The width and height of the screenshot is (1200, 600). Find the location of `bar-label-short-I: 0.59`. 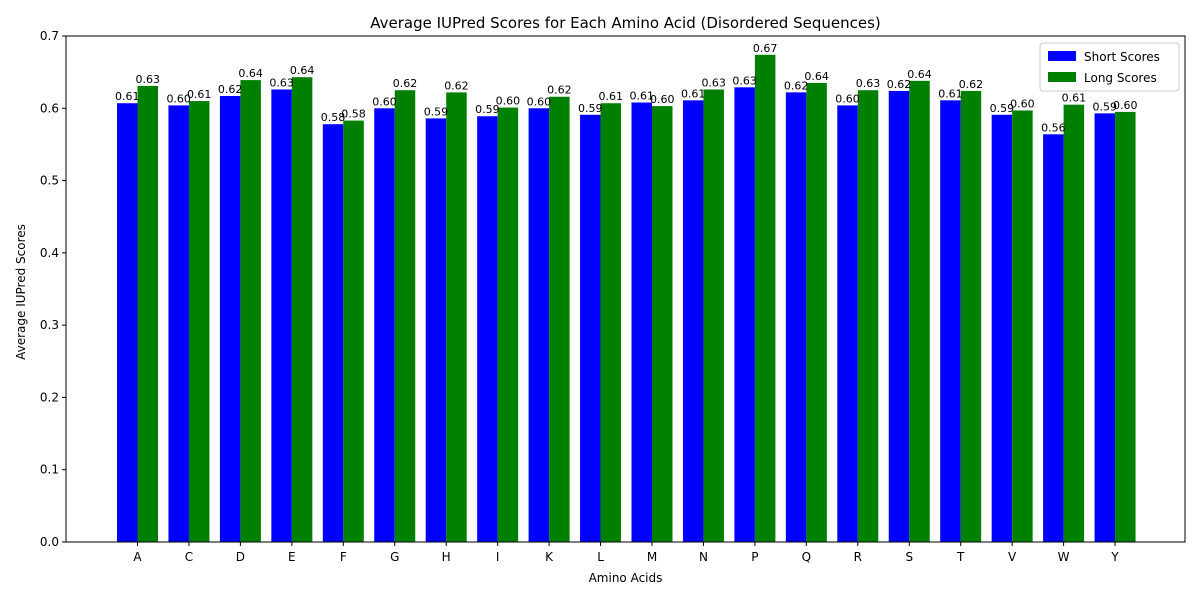

bar-label-short-I: 0.59 is located at coordinates (487, 109).